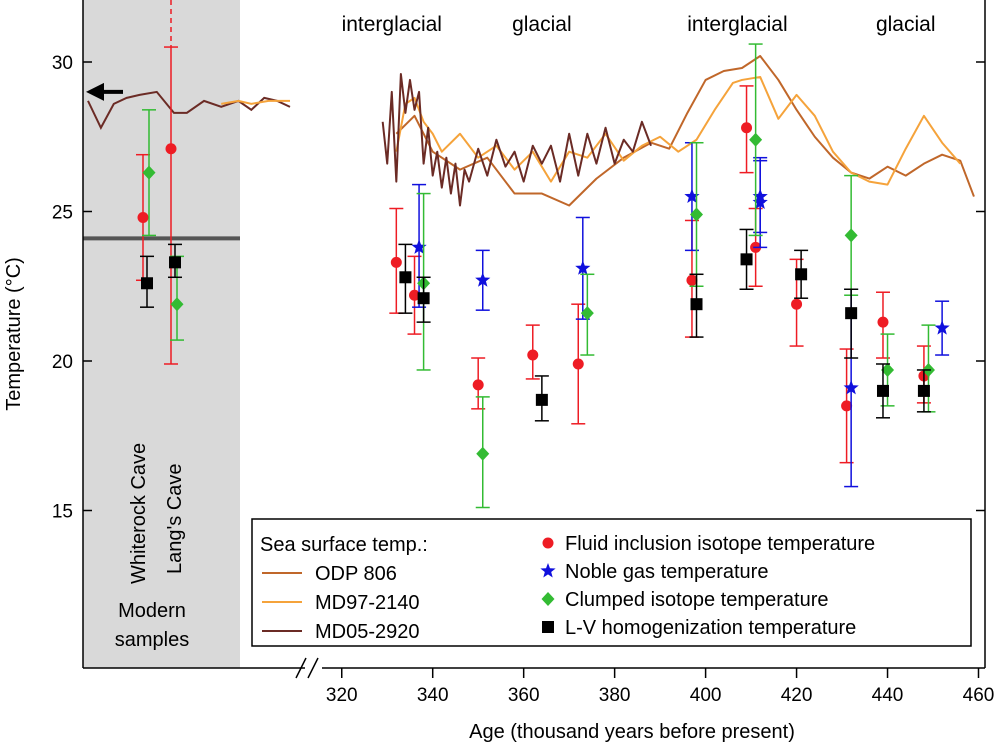 This screenshot has width=1000, height=752. What do you see at coordinates (342, 695) in the screenshot?
I see `x-tick-label: 320` at bounding box center [342, 695].